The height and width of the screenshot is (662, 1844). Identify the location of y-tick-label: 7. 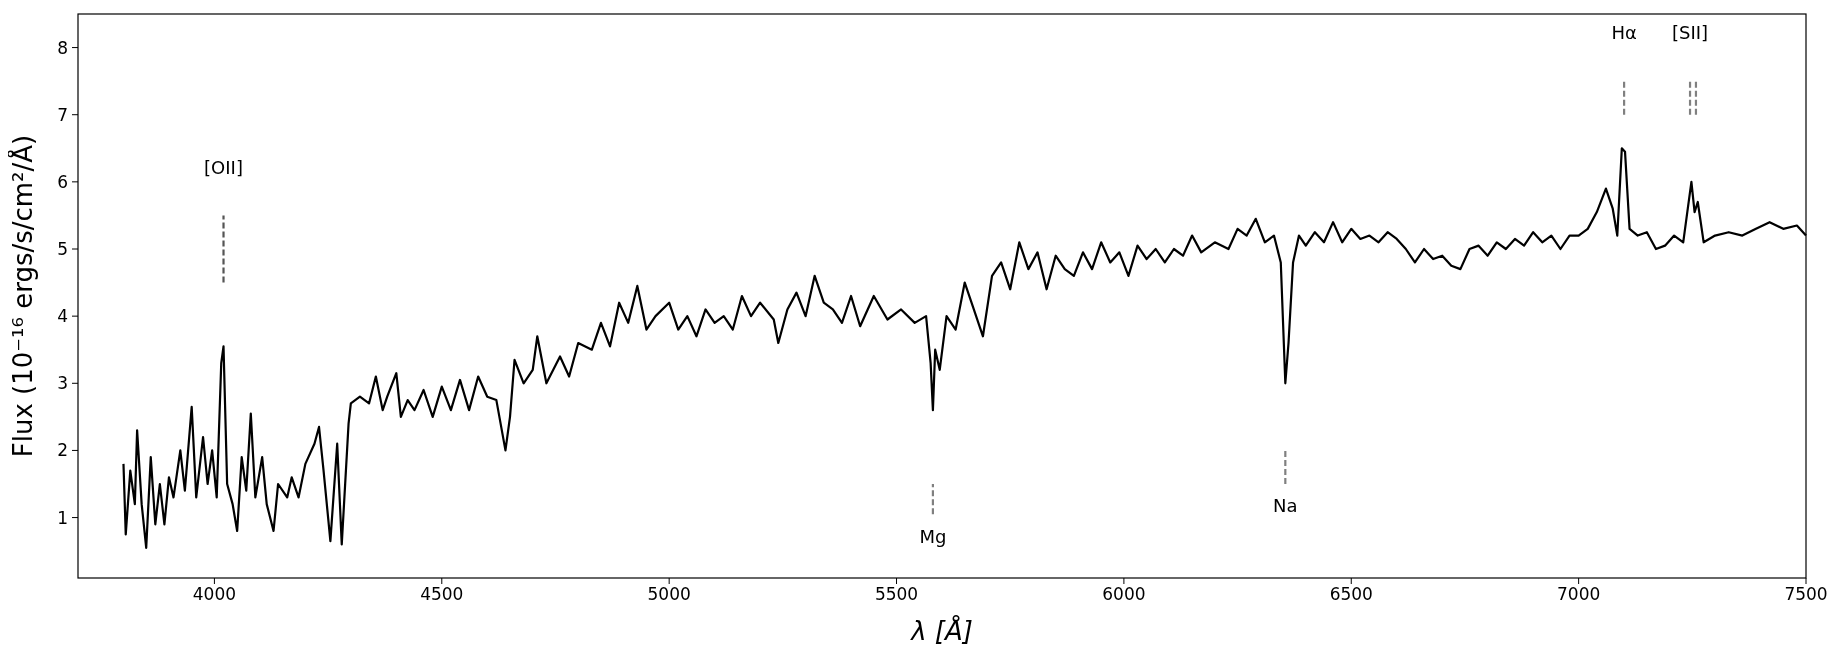
(62, 114).